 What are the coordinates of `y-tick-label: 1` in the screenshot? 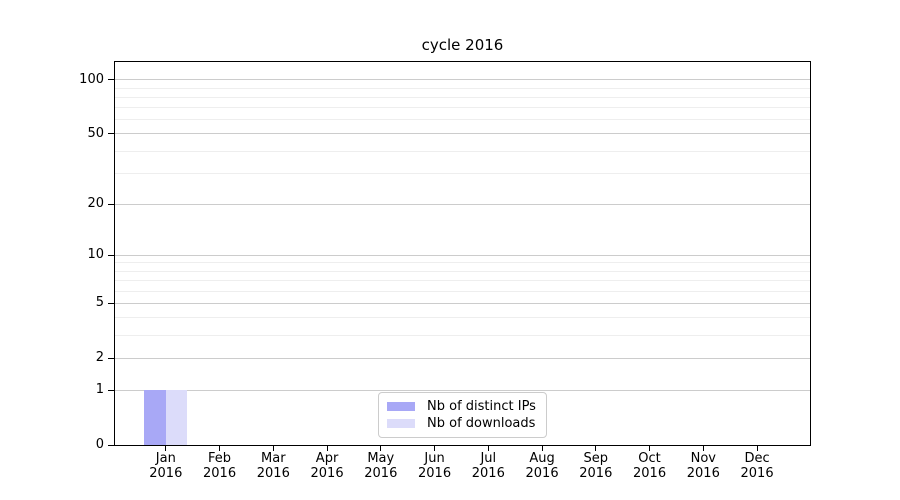 It's located at (99, 390).